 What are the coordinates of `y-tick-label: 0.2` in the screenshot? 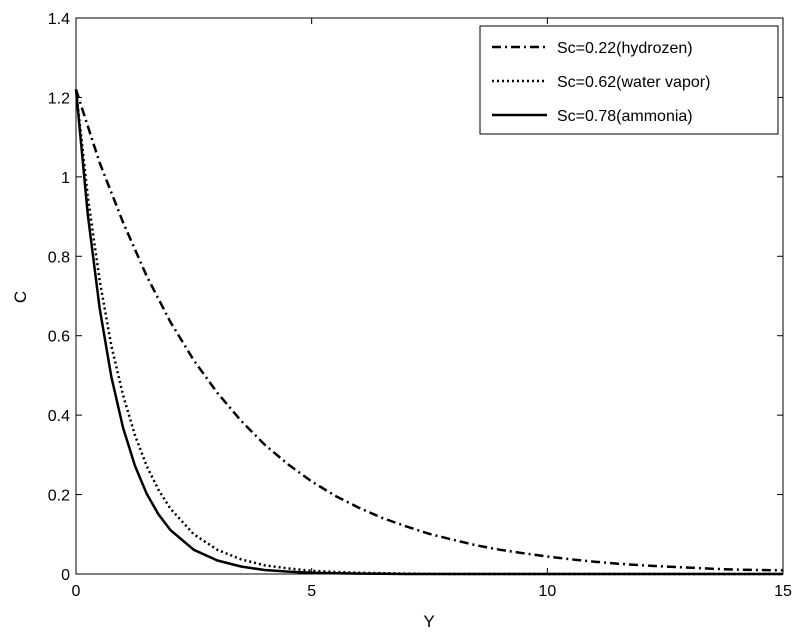 It's located at (59, 496).